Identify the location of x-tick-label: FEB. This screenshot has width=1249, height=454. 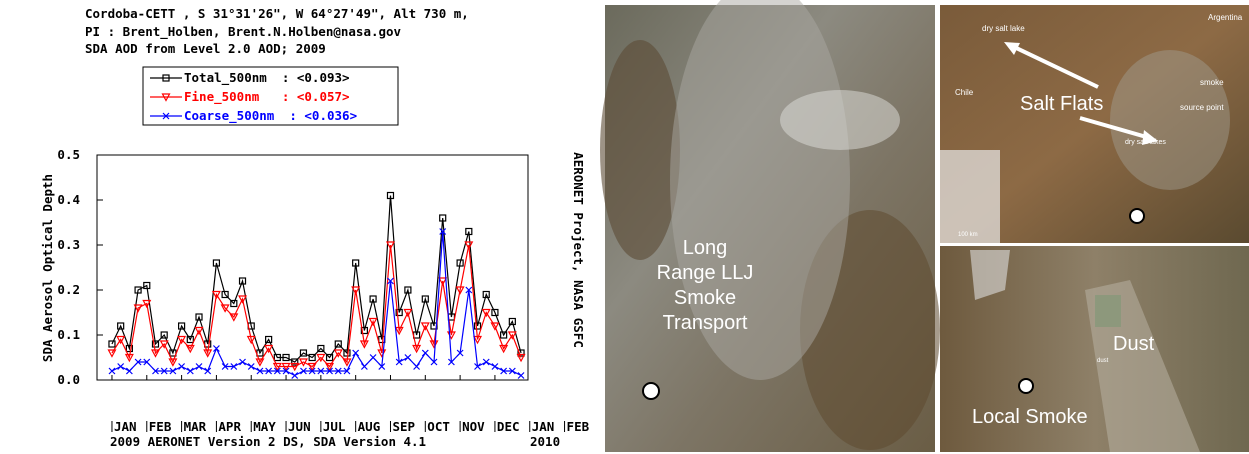
(578, 426).